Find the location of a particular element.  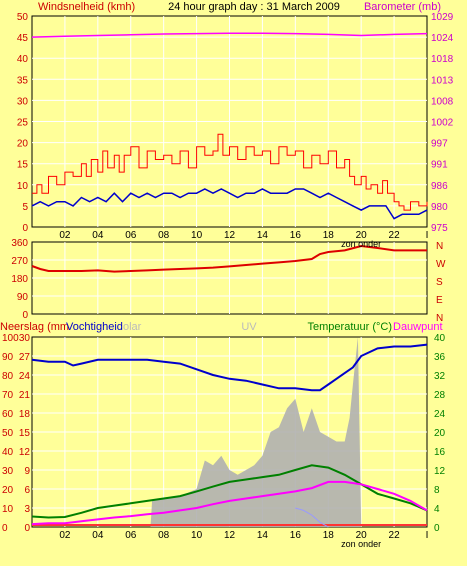

temperature-tick-label: 16 is located at coordinates (440, 452).